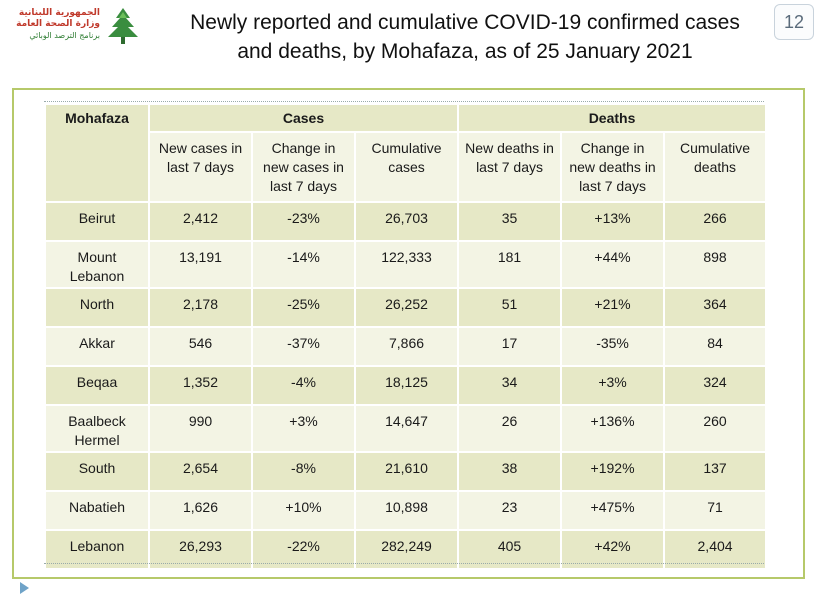 Image resolution: width=820 pixels, height=615 pixels. What do you see at coordinates (303, 221) in the screenshot?
I see `table-cell: -23%` at bounding box center [303, 221].